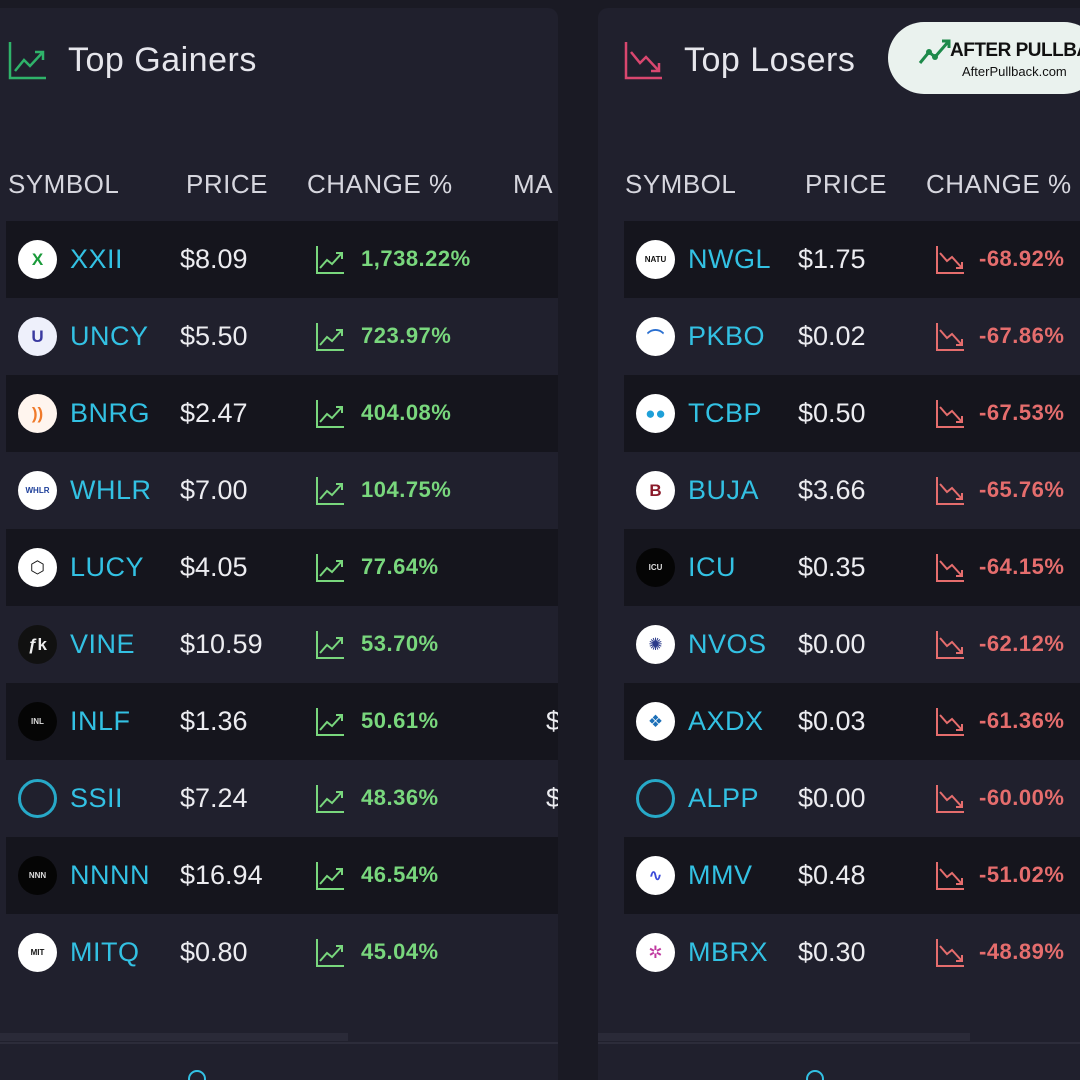  I want to click on table-row: U UNCY $5.50 723.97%, so click(282, 336).